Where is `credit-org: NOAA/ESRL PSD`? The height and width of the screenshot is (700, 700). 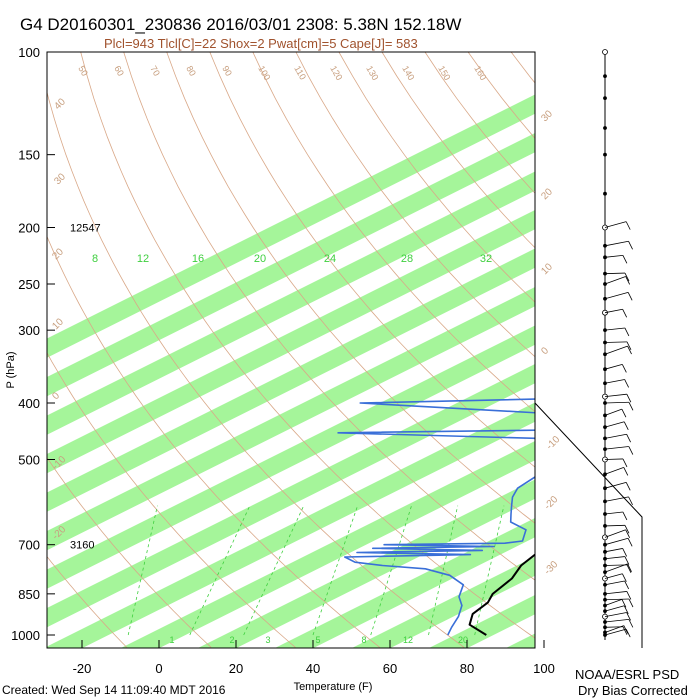
credit-org: NOAA/ESRL PSD is located at coordinates (627, 674).